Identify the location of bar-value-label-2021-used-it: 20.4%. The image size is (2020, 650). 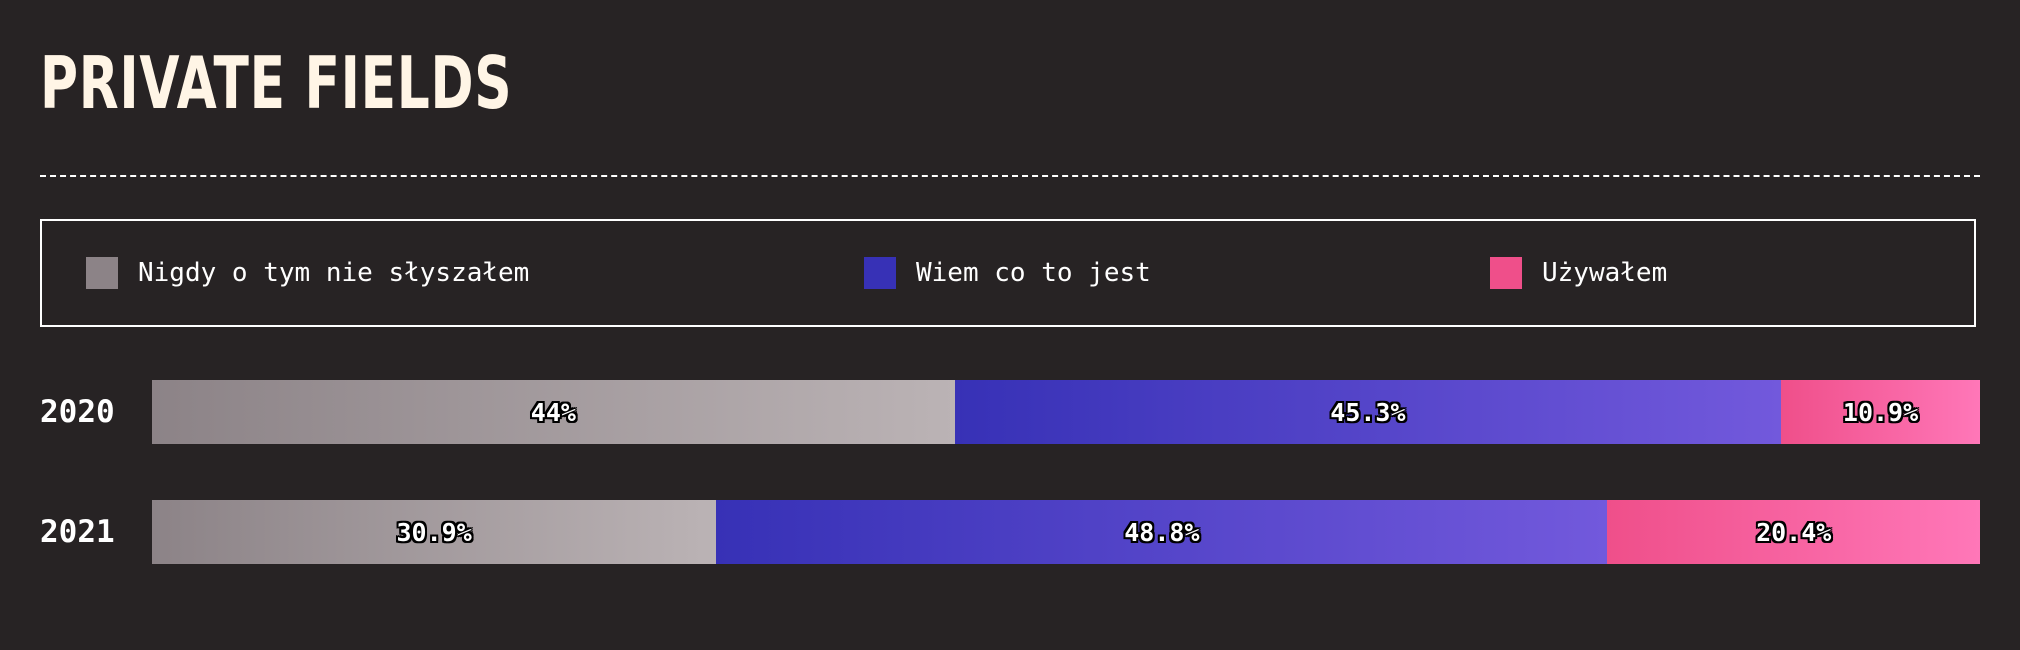
(1794, 532).